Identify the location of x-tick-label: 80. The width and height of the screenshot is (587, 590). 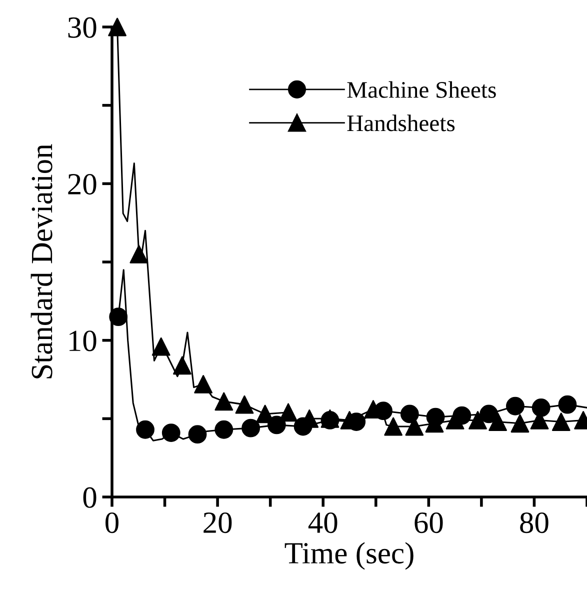
(534, 523).